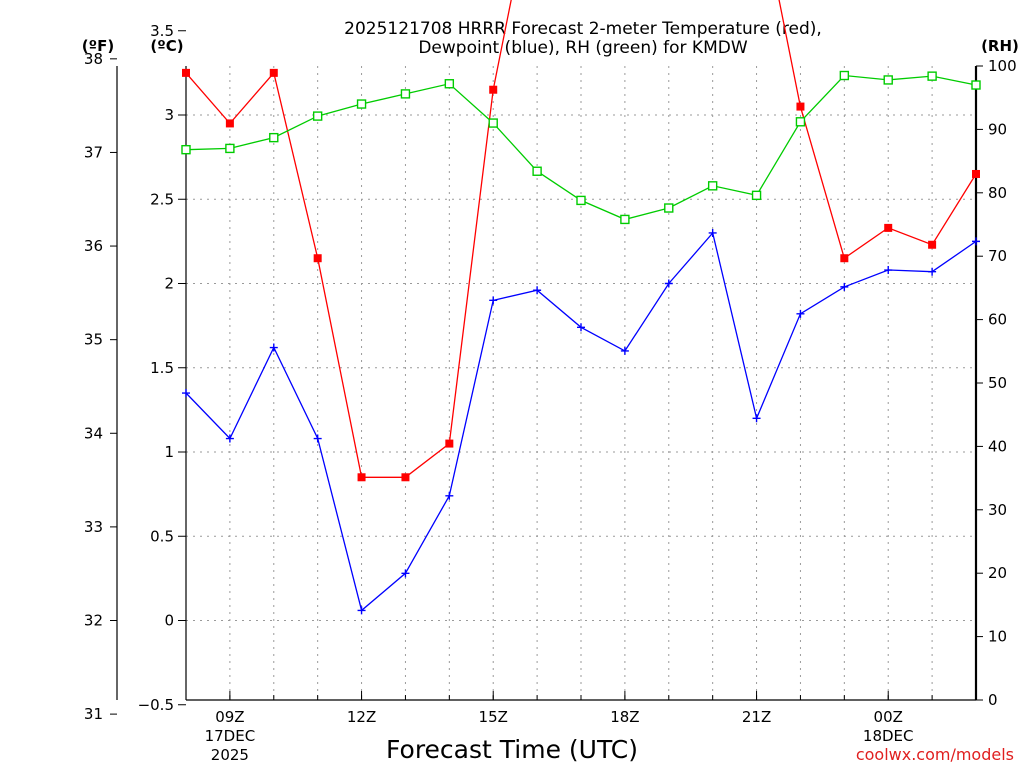 This screenshot has height=768, width=1024. What do you see at coordinates (1002, 66) in the screenshot?
I see `rh-tick-label: 100` at bounding box center [1002, 66].